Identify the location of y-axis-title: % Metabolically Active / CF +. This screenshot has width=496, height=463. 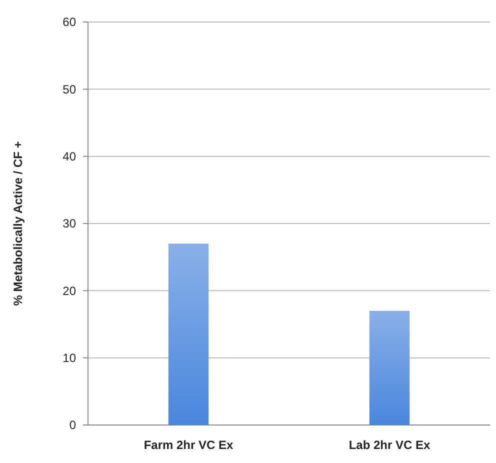
(18, 223).